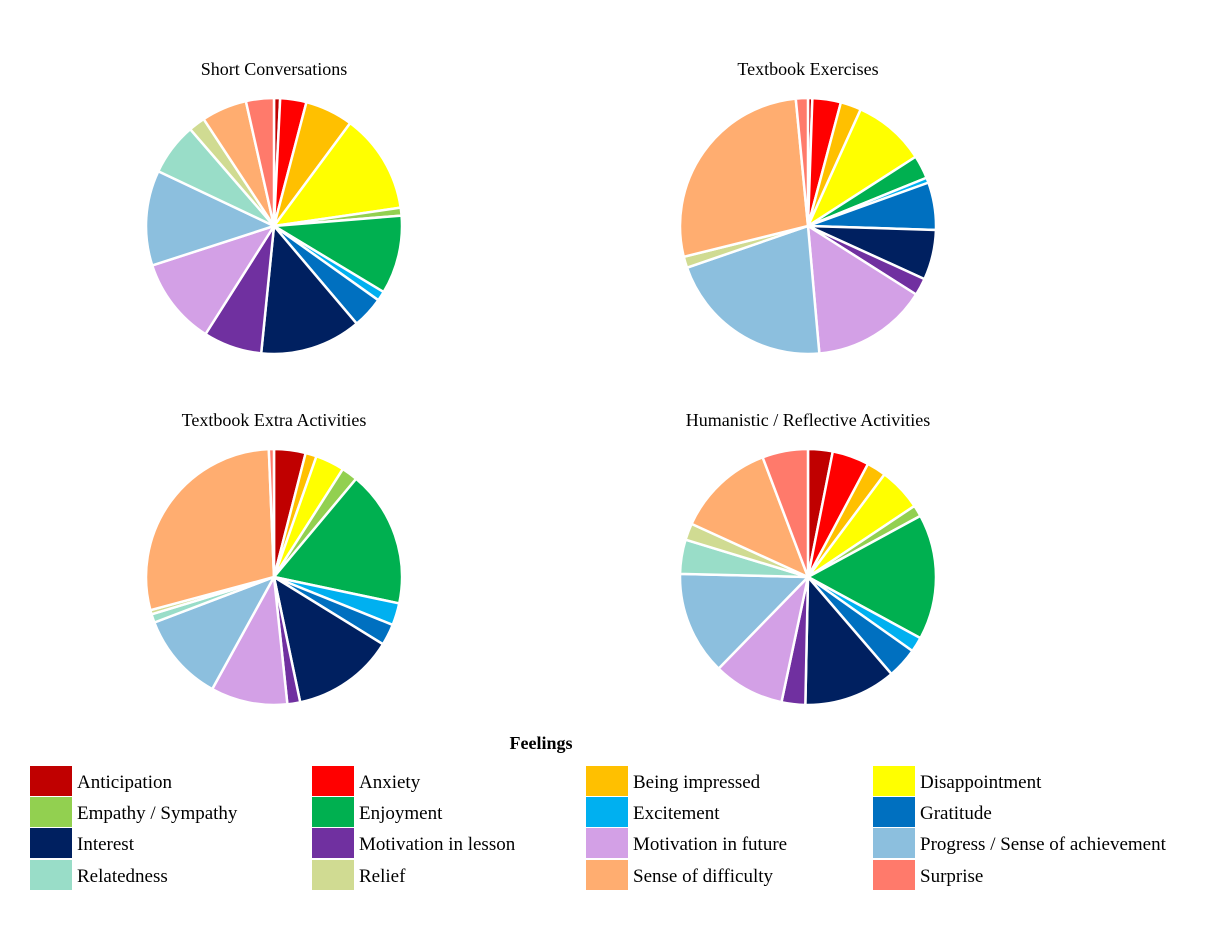  I want to click on legend-label: Surprise, so click(951, 876).